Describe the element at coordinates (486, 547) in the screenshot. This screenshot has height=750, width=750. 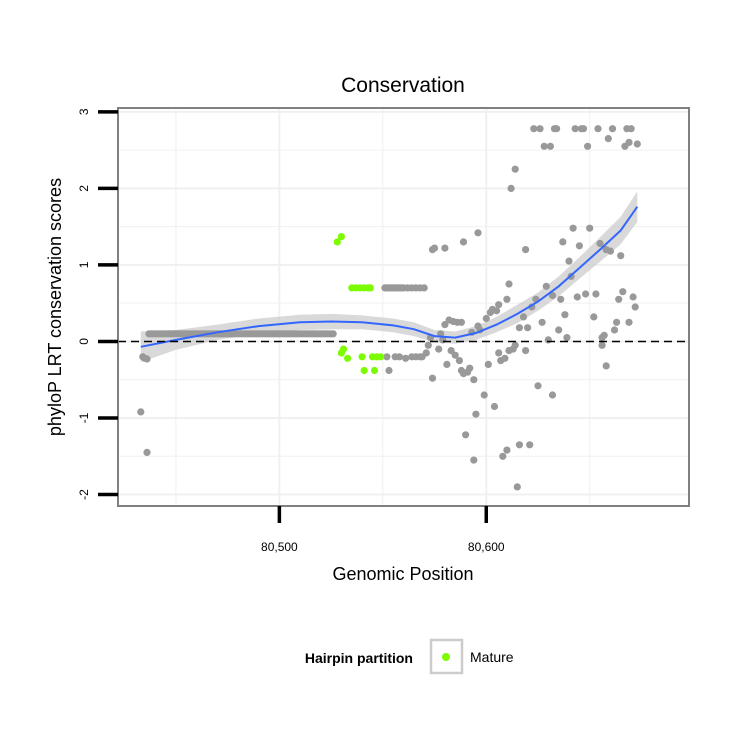
I see `x-tick-label: 80,600` at that location.